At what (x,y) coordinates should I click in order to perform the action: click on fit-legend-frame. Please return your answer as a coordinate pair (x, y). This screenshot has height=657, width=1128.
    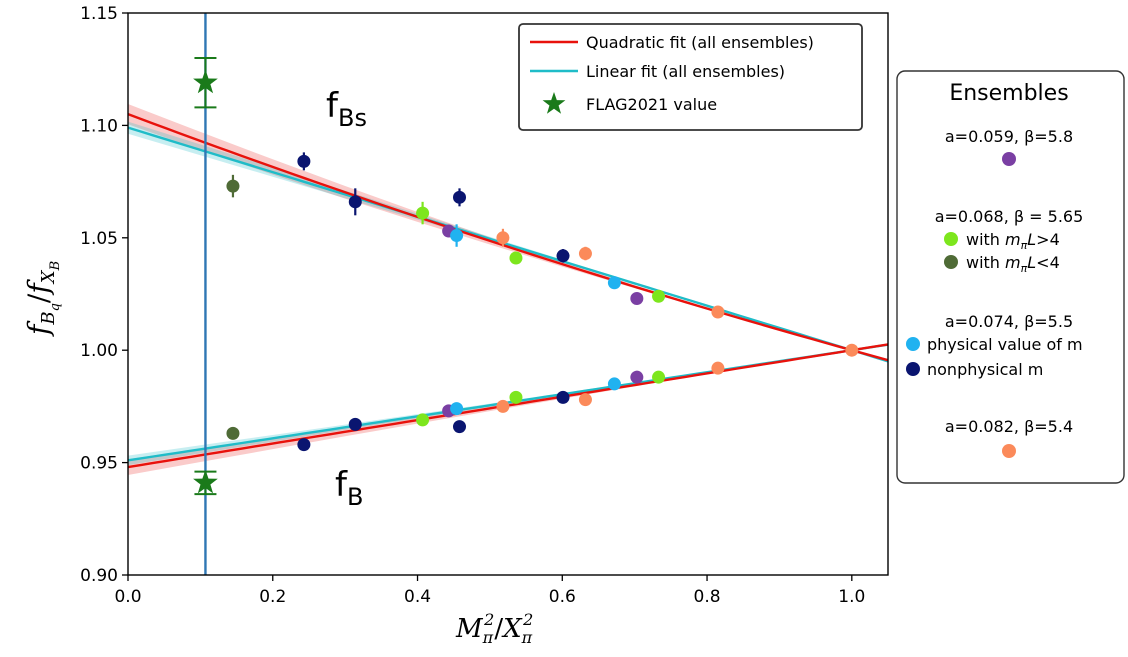
    Looking at the image, I should click on (690, 77).